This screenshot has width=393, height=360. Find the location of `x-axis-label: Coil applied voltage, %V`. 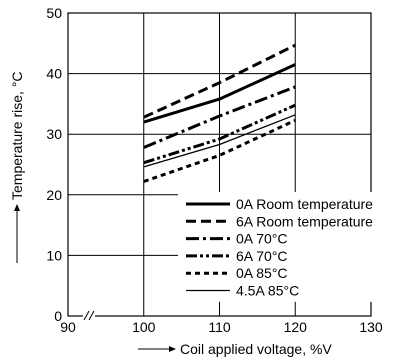

x-axis-label: Coil applied voltage, %V is located at coordinates (235, 349).